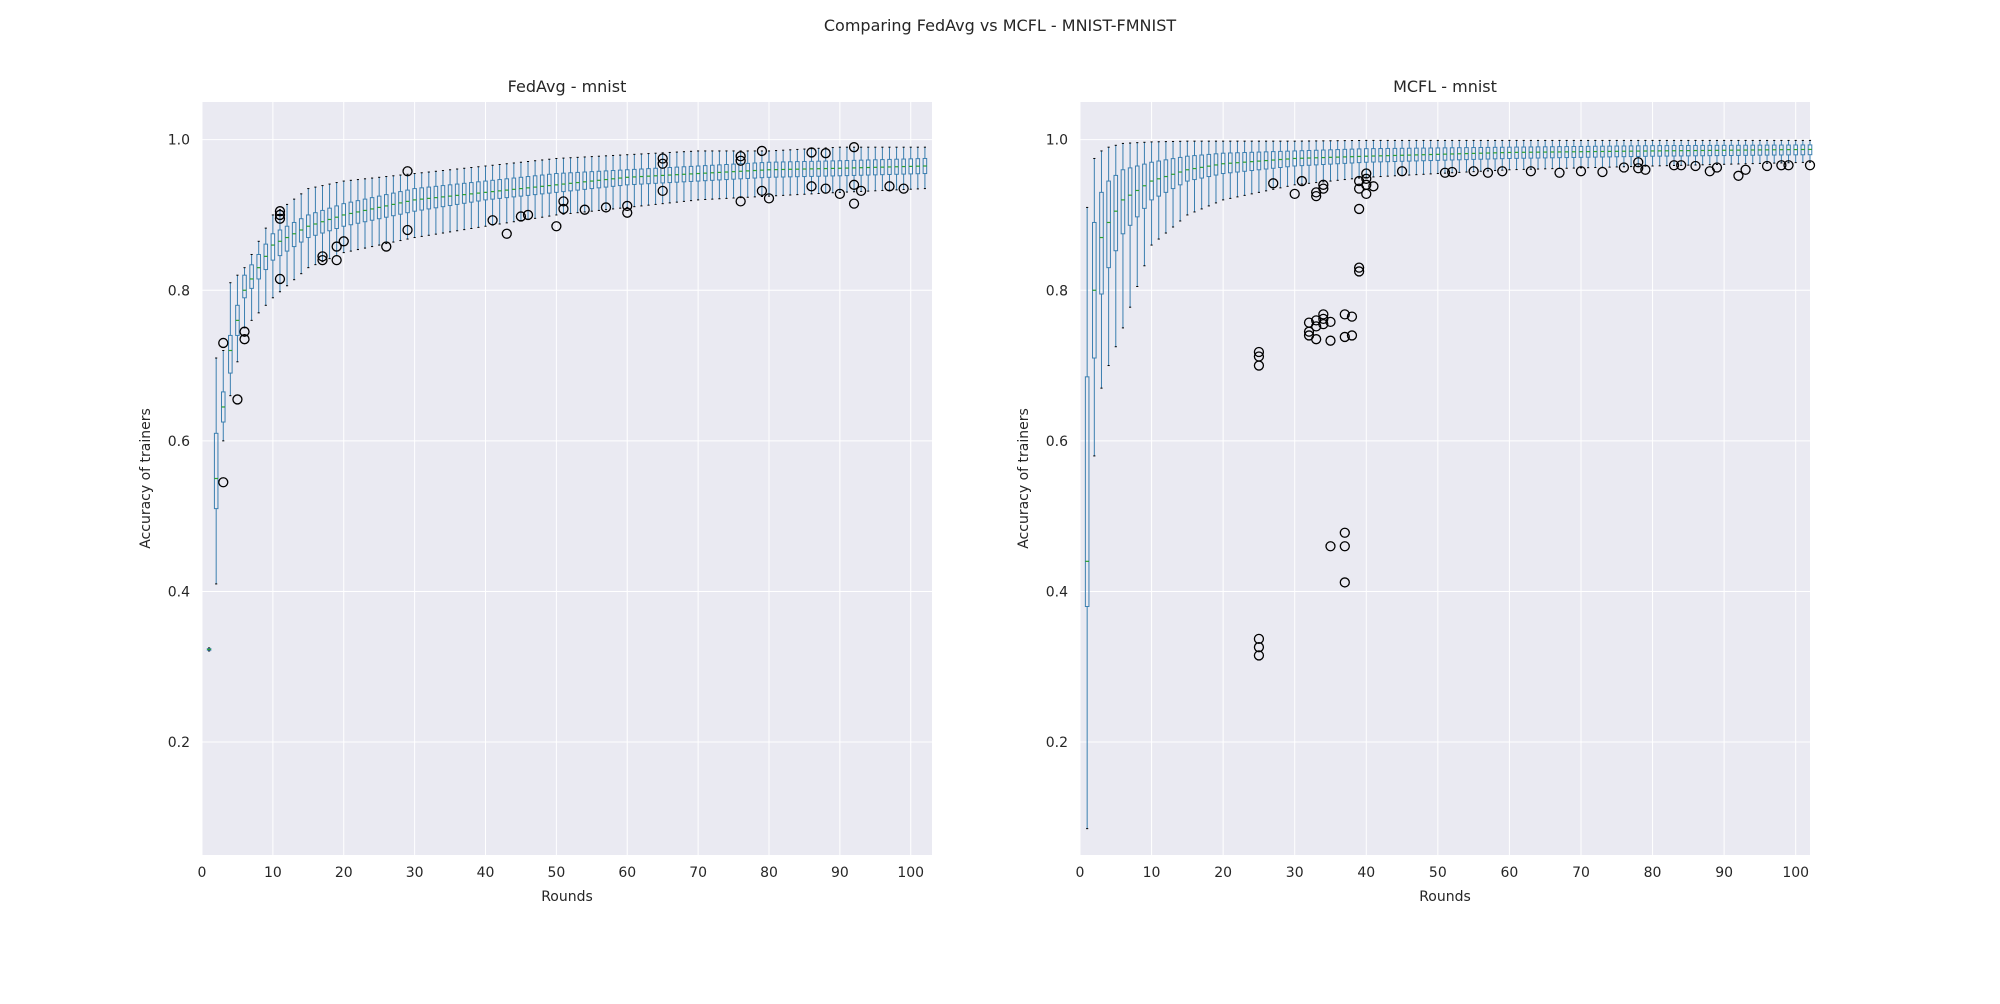 The height and width of the screenshot is (1004, 2000). What do you see at coordinates (1724, 873) in the screenshot?
I see `x-tick-label: 90` at bounding box center [1724, 873].